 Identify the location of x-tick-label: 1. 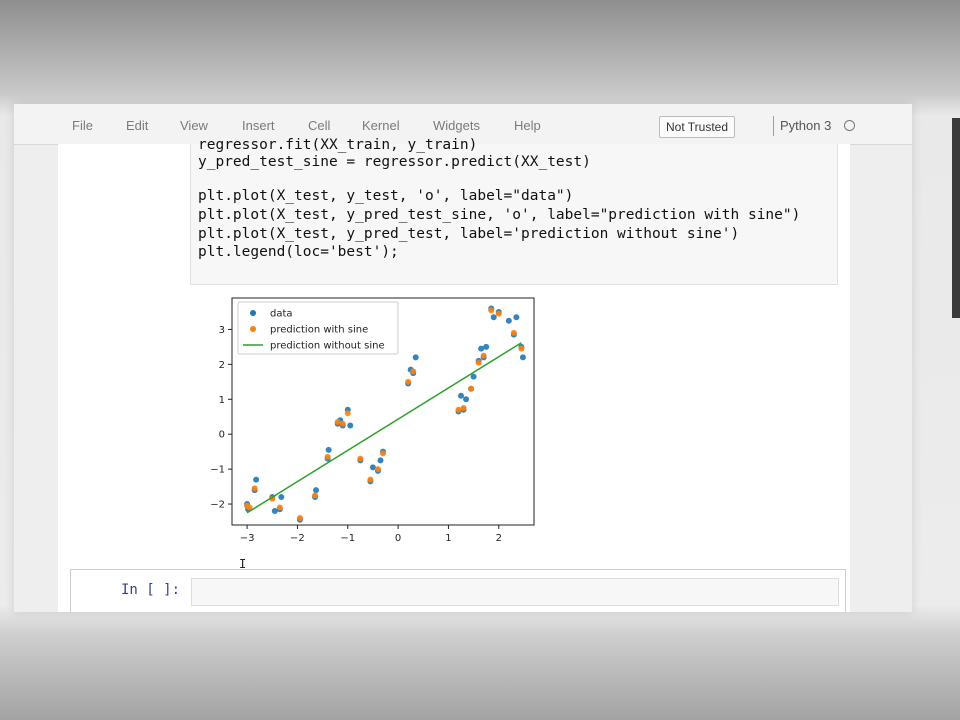
(448, 538).